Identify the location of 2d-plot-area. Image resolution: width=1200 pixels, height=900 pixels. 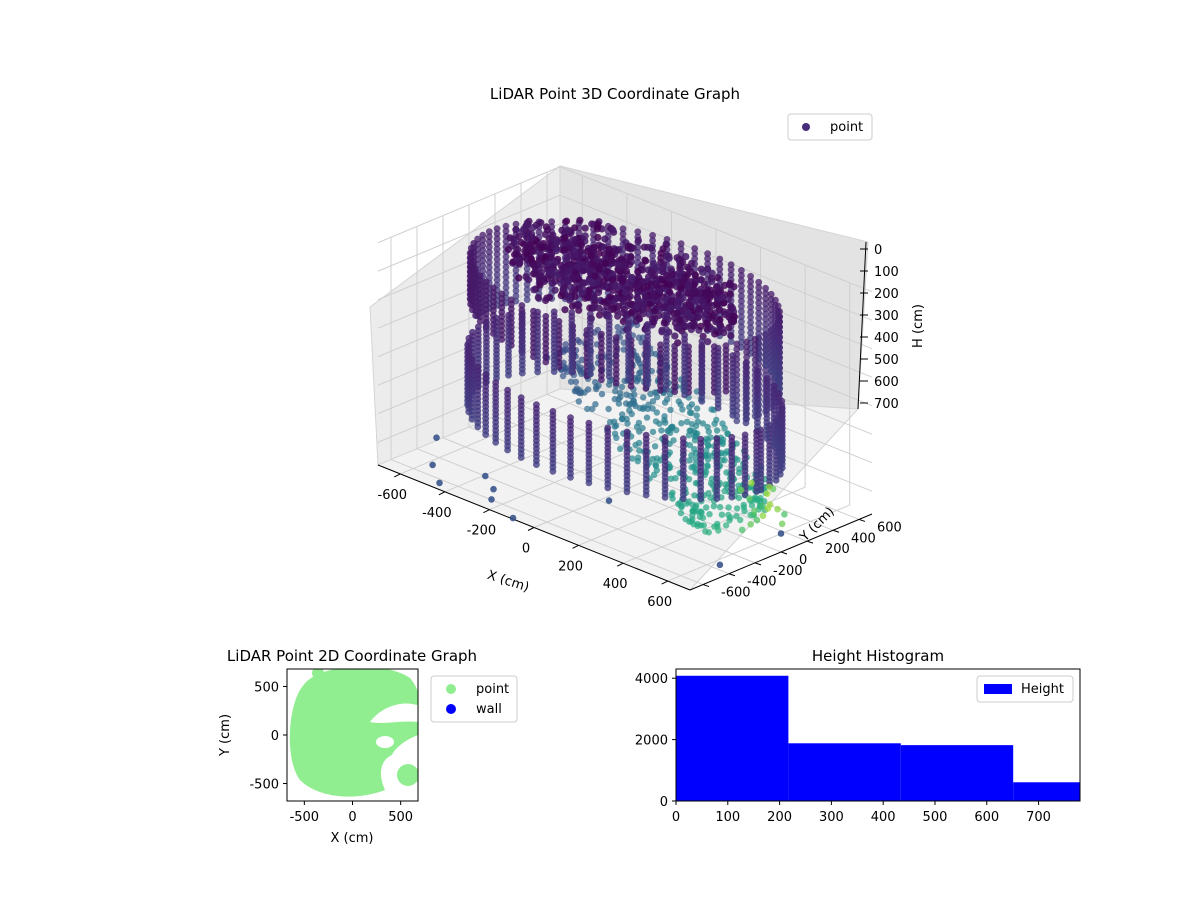
(353, 733).